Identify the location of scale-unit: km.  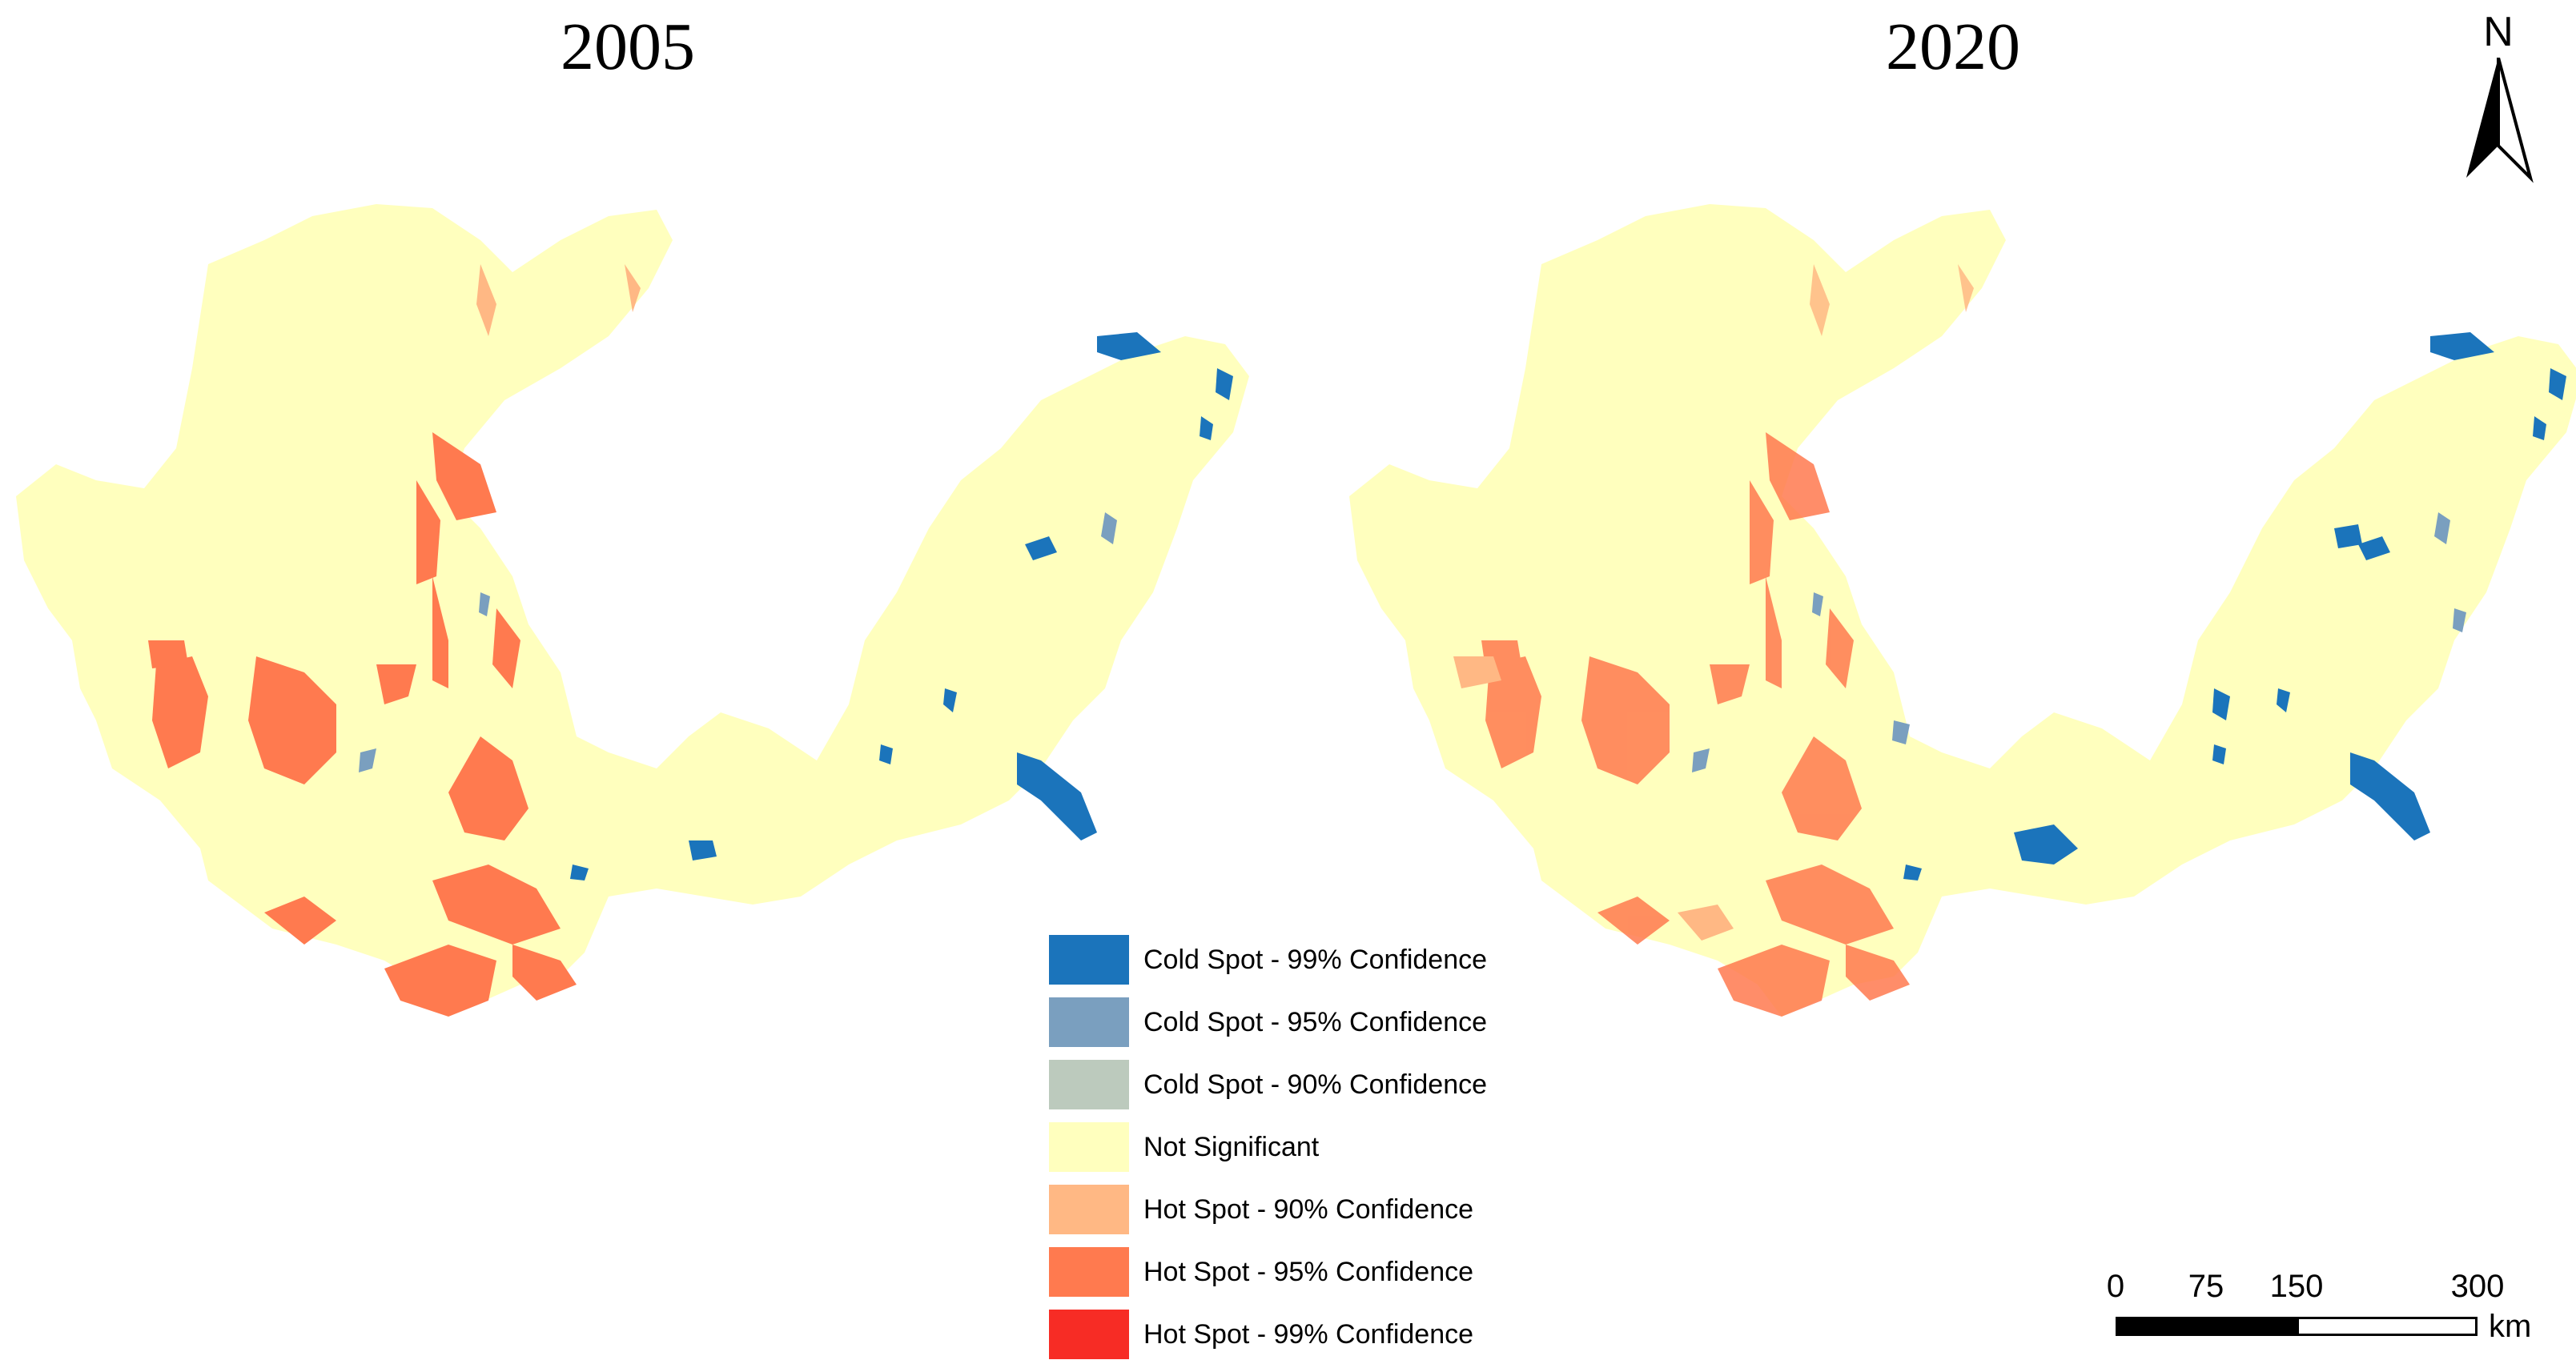
(2510, 1326).